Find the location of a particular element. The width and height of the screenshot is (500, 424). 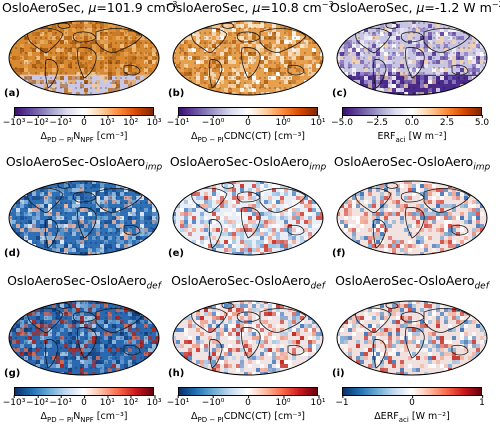

panel-title-c: OsloAeroSec, μ=-1.2 W m−2 is located at coordinates (412, 7).